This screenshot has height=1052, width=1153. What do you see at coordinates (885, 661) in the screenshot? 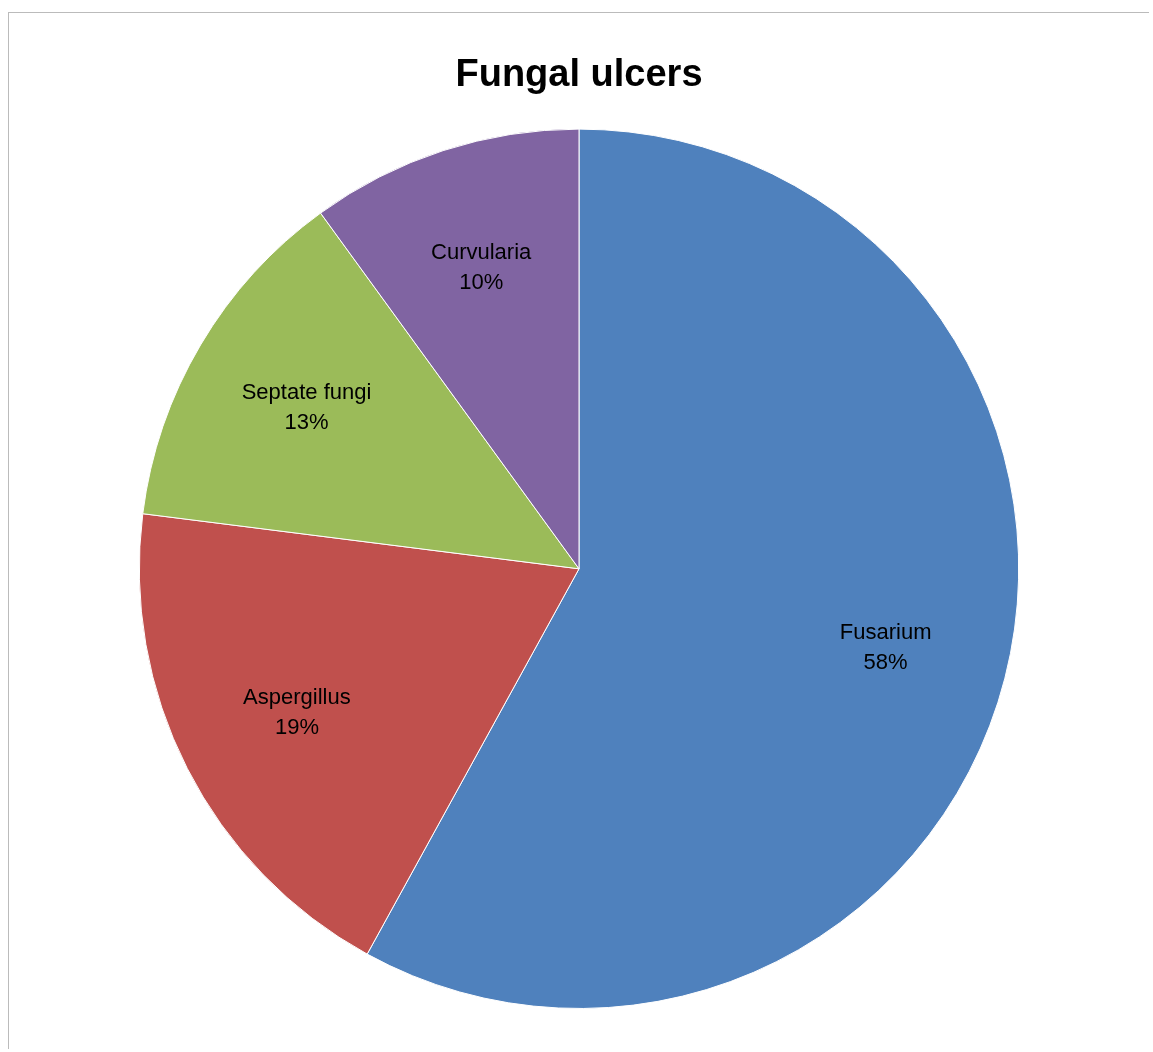
I see `data-label: 58%` at bounding box center [885, 661].